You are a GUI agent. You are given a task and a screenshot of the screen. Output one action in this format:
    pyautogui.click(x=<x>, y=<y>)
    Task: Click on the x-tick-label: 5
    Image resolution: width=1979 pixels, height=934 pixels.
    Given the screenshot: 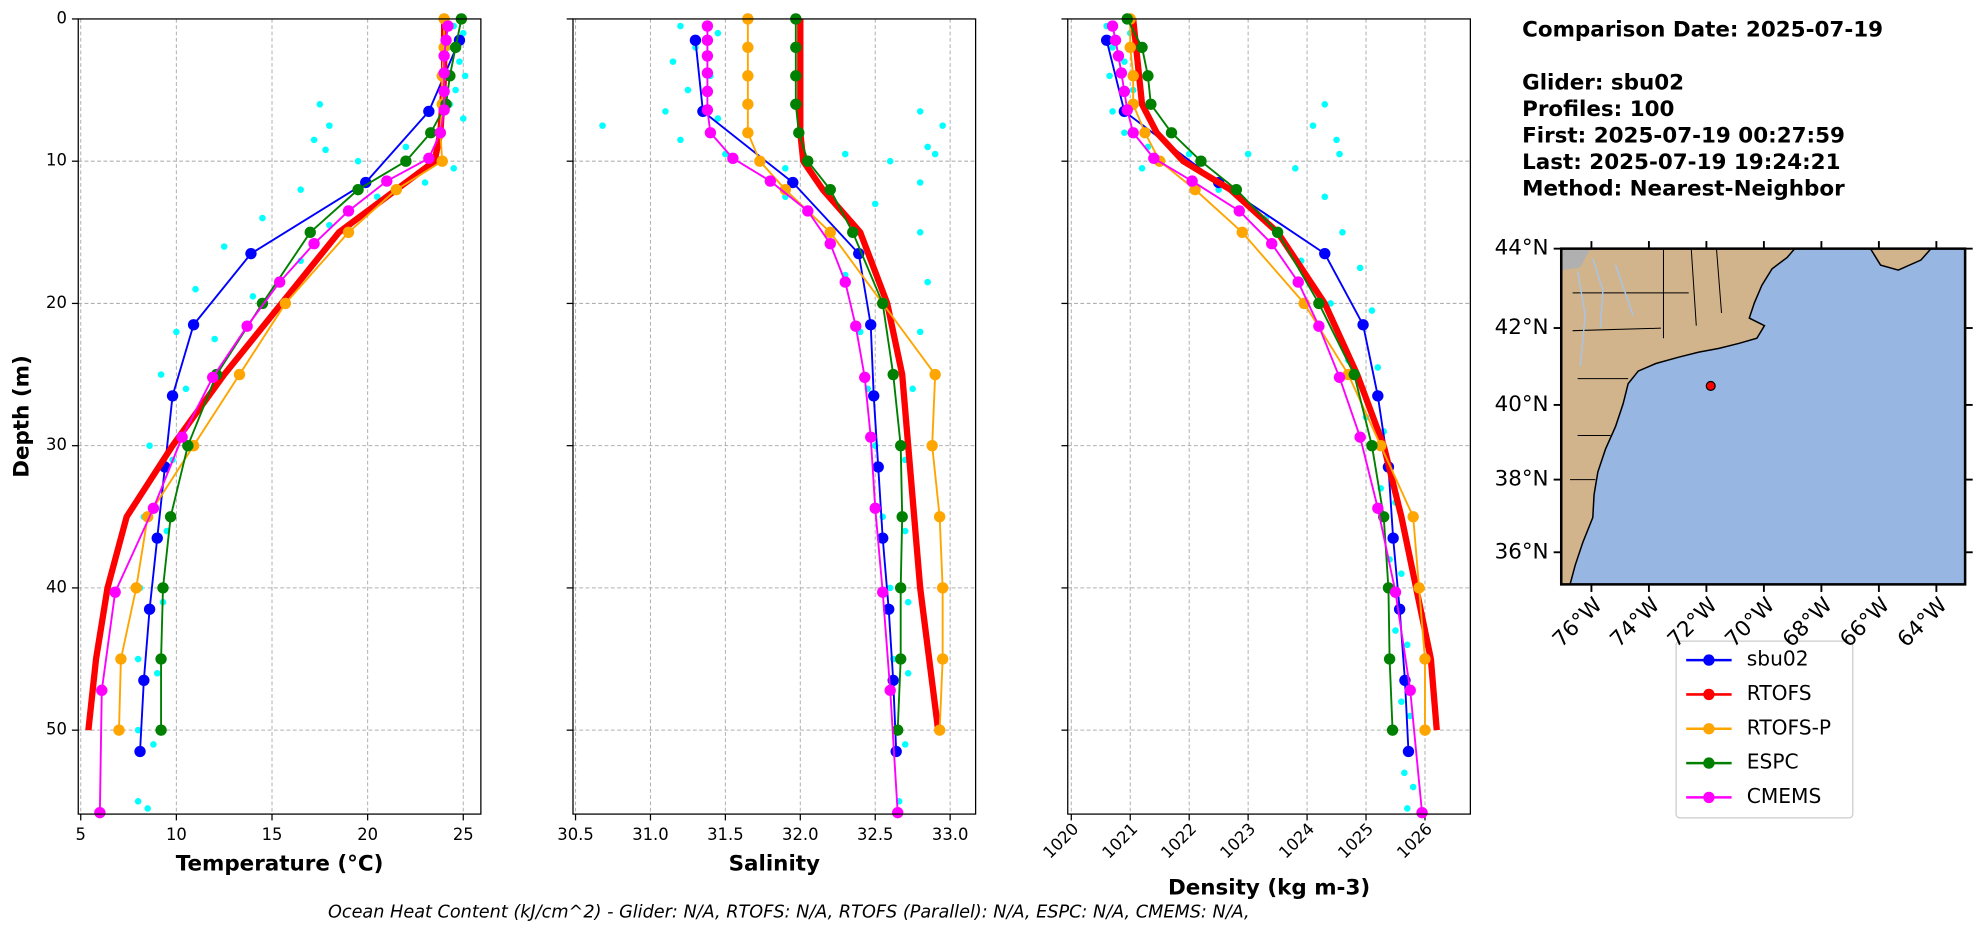 What is the action you would take?
    pyautogui.click(x=81, y=834)
    